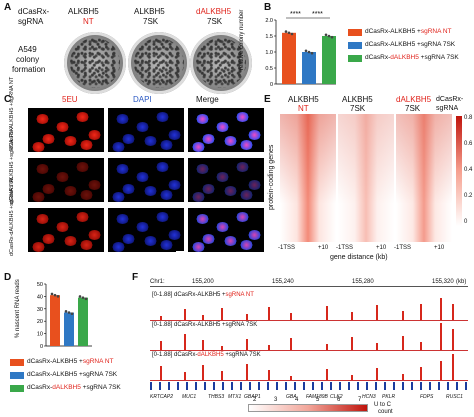  Describe the element at coordinates (413, 108) in the screenshot. I see `e-col3-b: 7SK` at that location.